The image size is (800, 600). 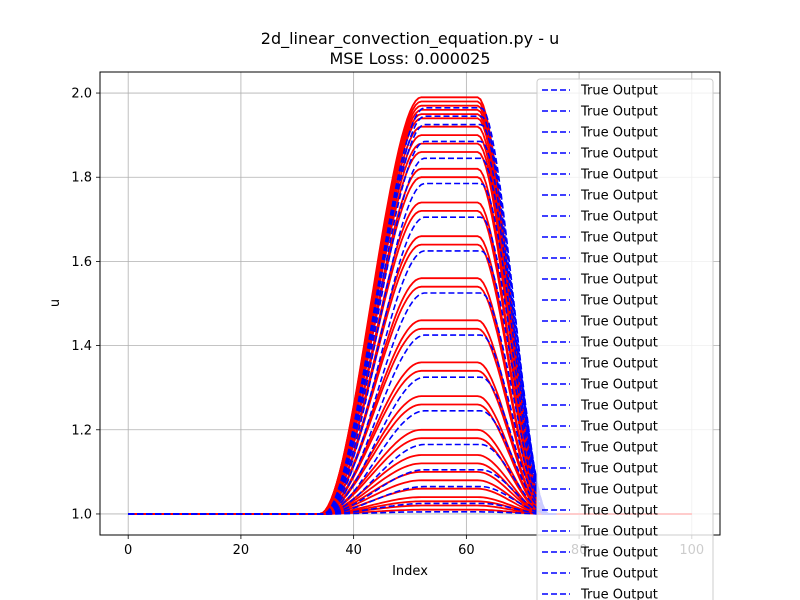 I want to click on x-tick-label: 0, so click(x=128, y=550).